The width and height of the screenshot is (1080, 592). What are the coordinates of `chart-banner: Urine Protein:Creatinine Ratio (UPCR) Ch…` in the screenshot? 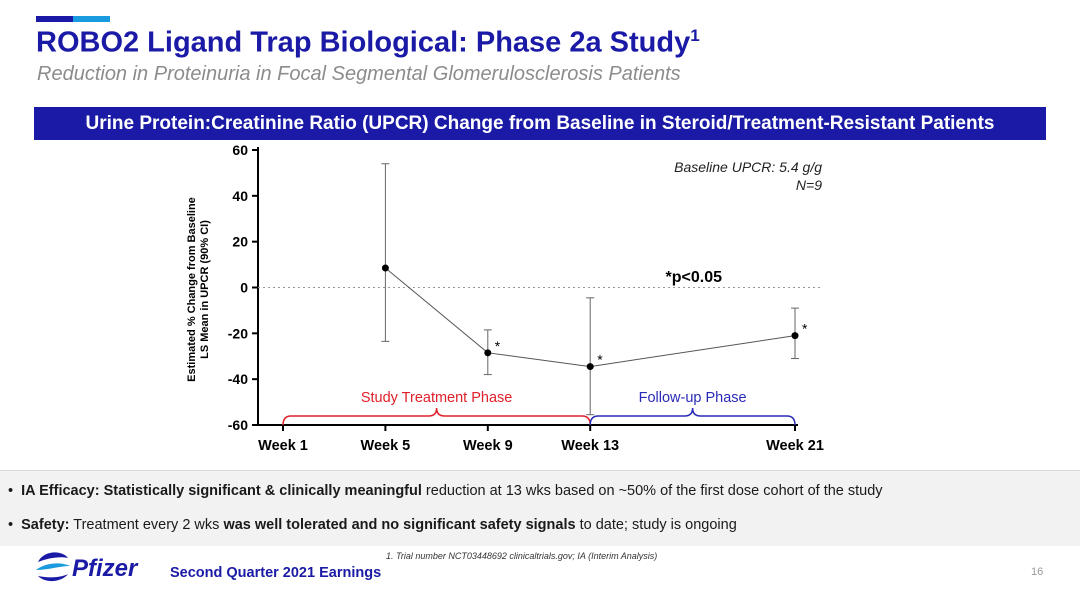 It's located at (540, 123).